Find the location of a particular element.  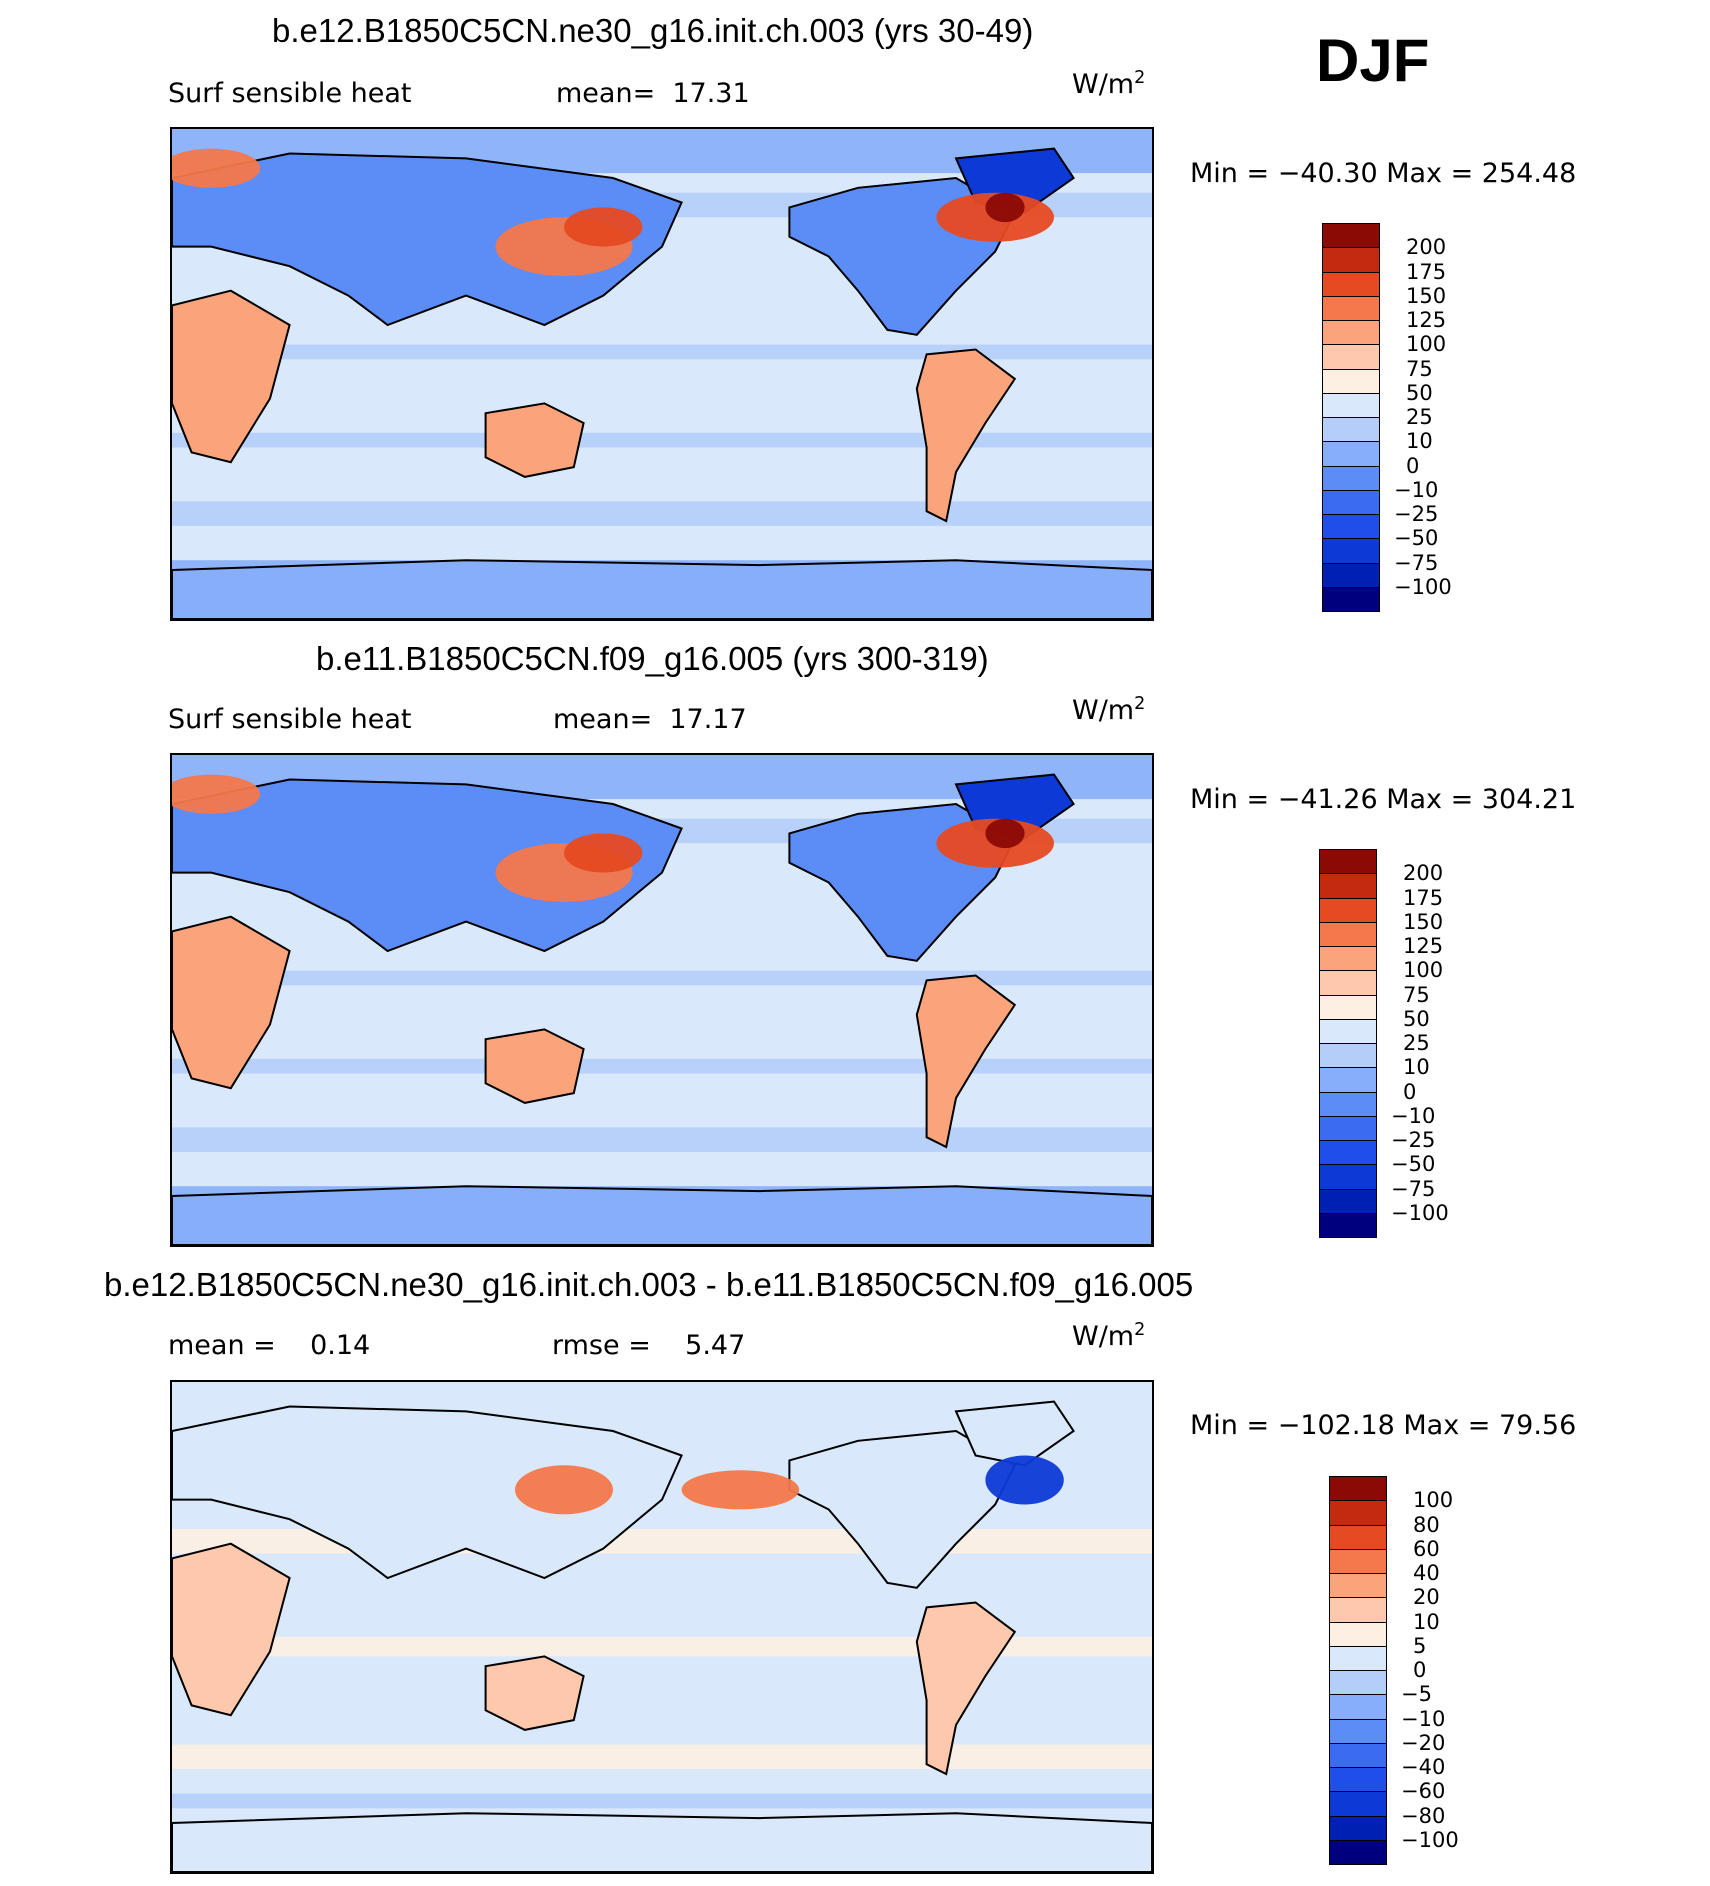

panel-1-minmax: Min = −40.30 Max = 254.48 is located at coordinates (1383, 173).